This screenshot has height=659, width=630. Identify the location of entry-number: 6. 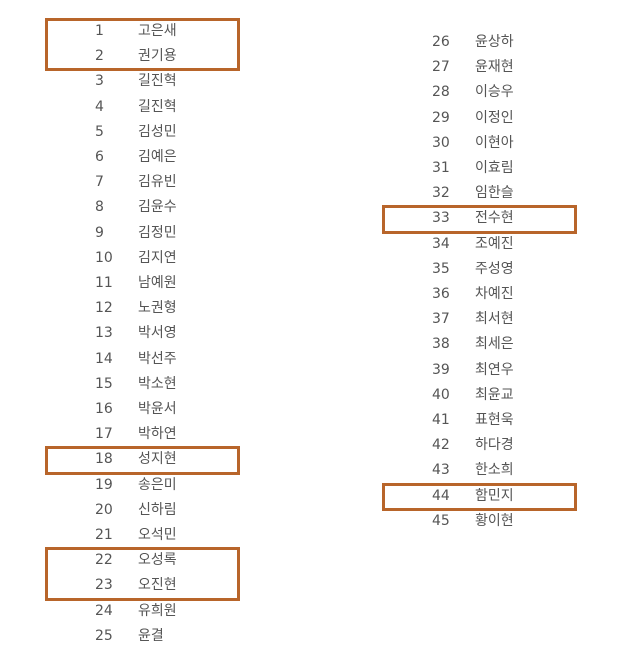
(99, 157).